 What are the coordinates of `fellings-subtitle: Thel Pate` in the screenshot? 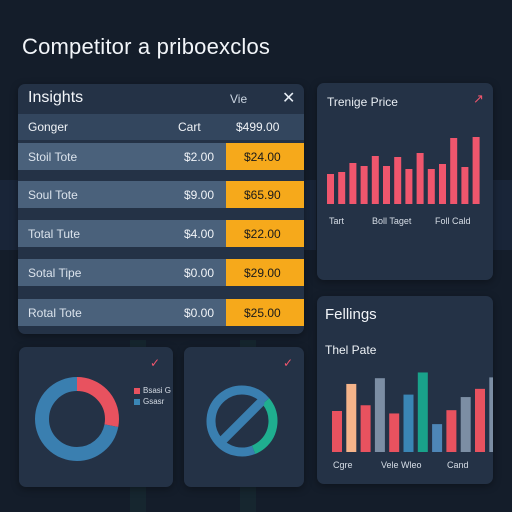 It's located at (351, 350).